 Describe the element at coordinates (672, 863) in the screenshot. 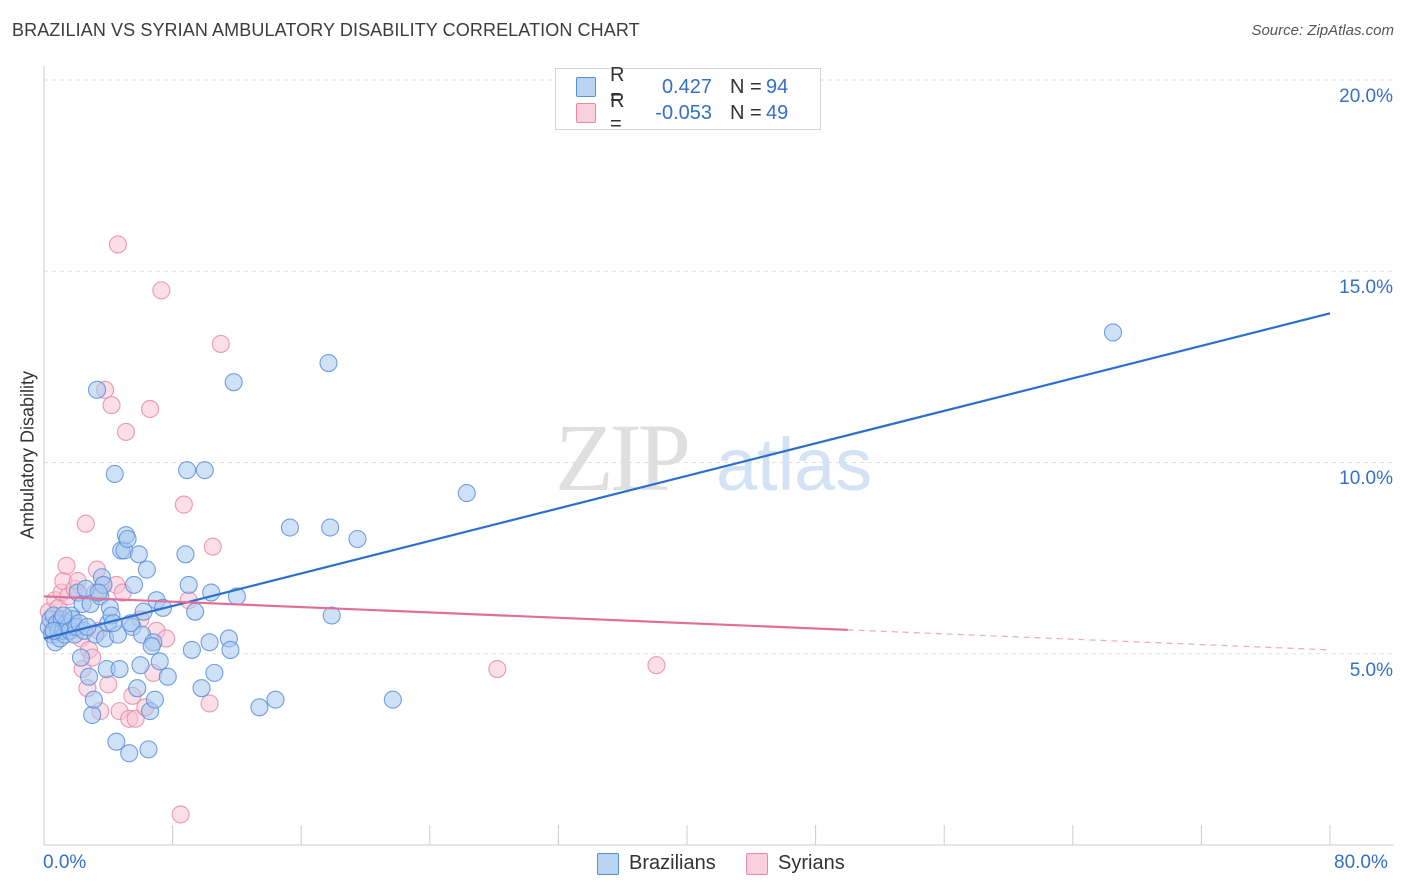

I see `legend-label: Brazilians` at that location.